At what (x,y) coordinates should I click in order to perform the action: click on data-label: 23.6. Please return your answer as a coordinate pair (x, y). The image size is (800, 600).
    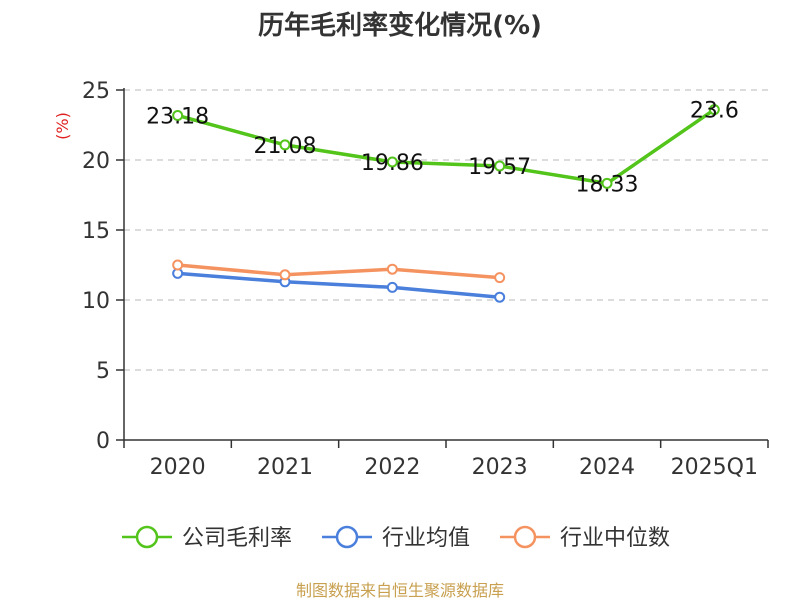
    Looking at the image, I should click on (714, 111).